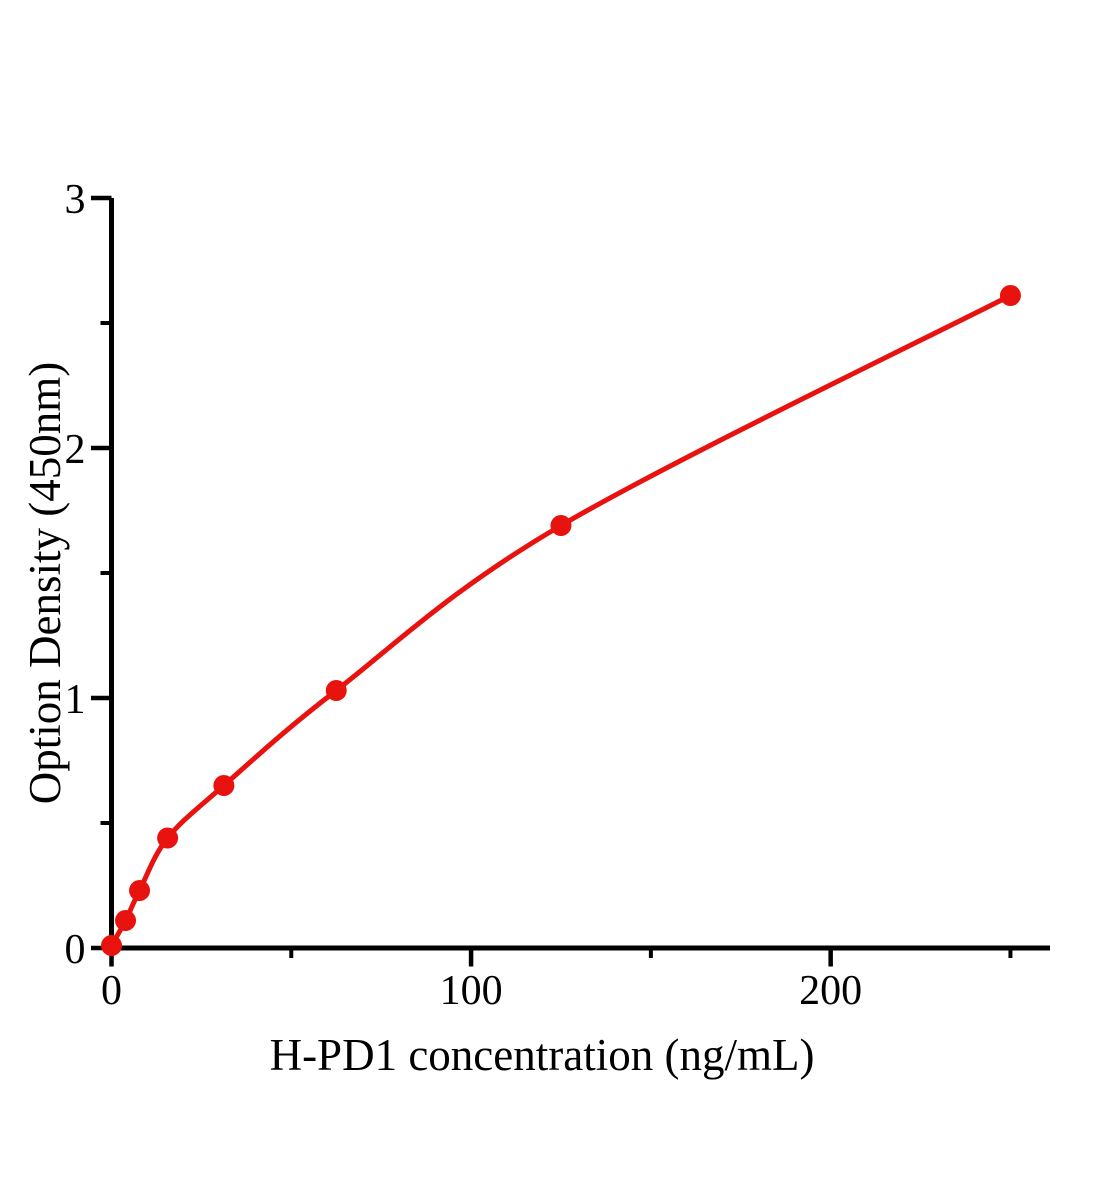  Describe the element at coordinates (542, 1055) in the screenshot. I see `x-axis-title: H-PD1 concentration (ng/mL)` at that location.